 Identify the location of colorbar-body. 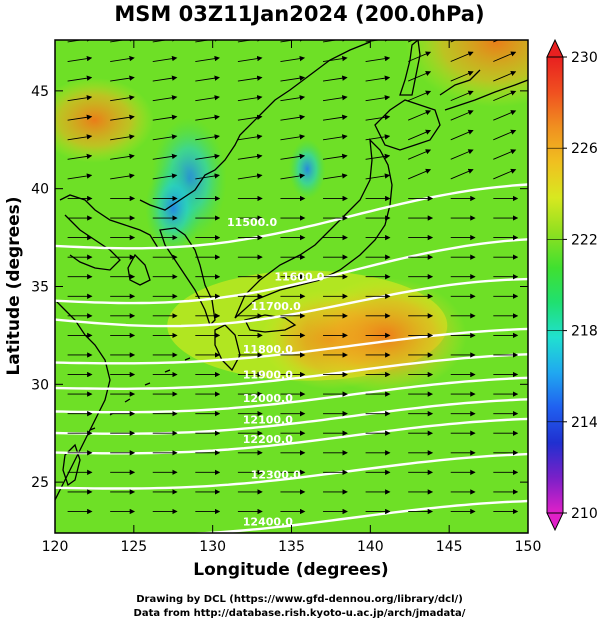
(555, 285).